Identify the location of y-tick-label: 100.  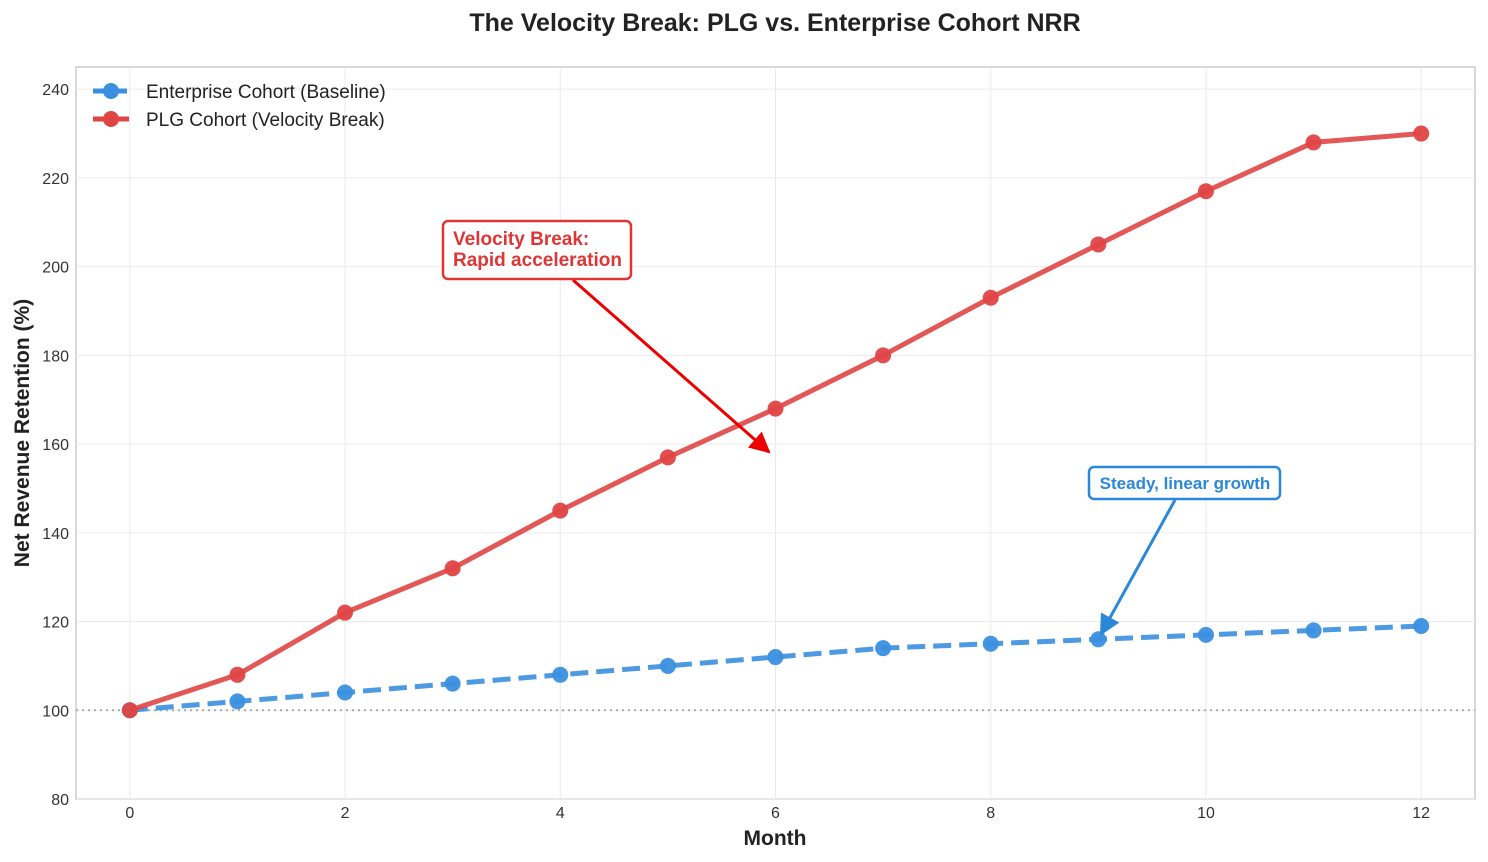
(55, 711).